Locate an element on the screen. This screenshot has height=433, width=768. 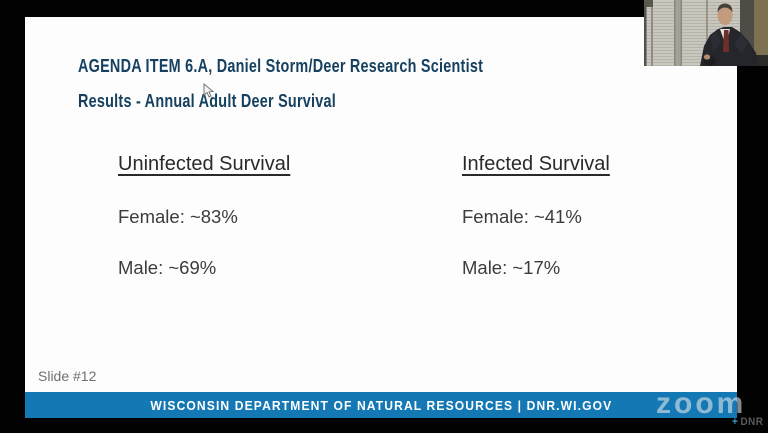
plus-sign: + is located at coordinates (735, 422).